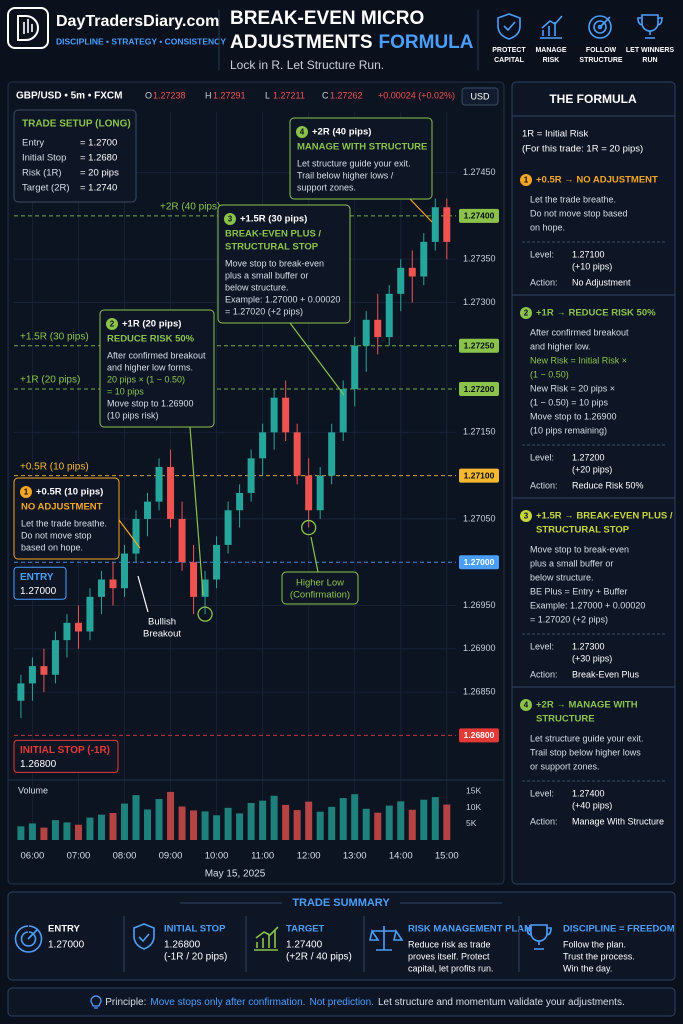 This screenshot has width=683, height=1024. What do you see at coordinates (451, 968) in the screenshot?
I see `summary-item-text: capital, let profits run.` at bounding box center [451, 968].